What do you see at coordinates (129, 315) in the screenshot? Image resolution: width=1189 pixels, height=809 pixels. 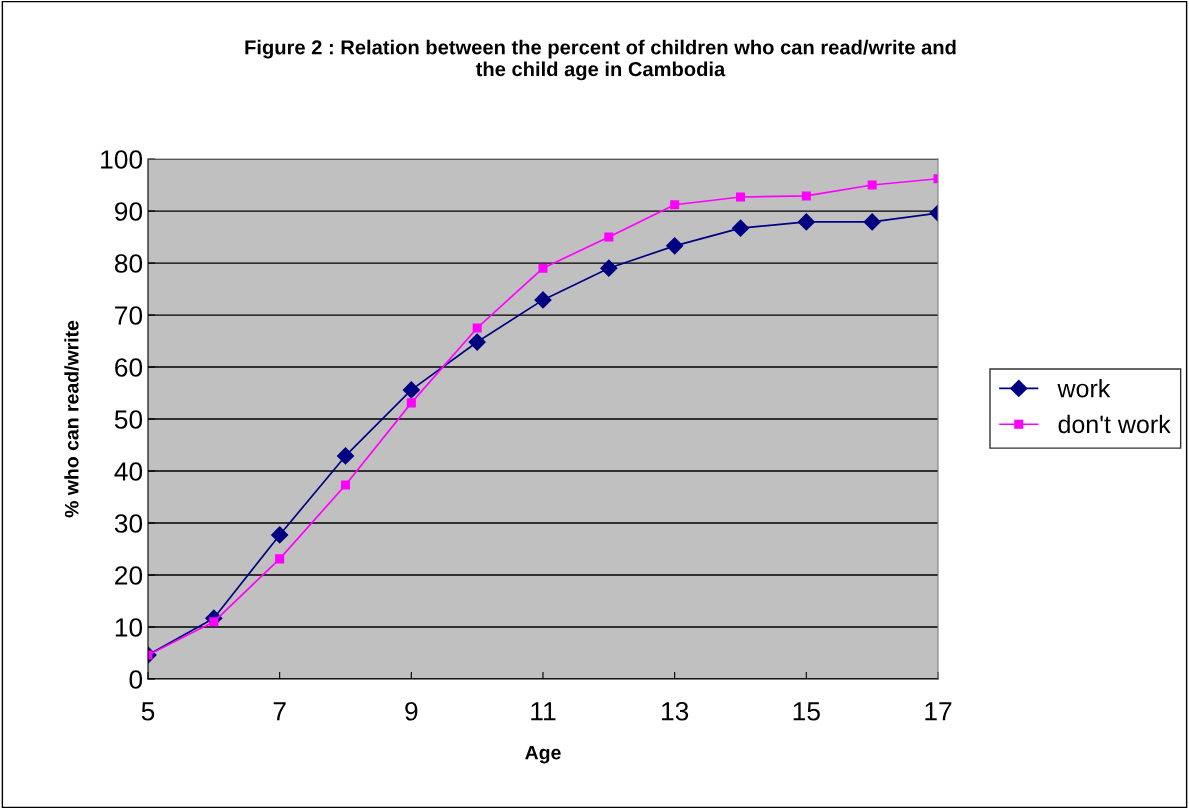 I see `y-tick-label: 70` at bounding box center [129, 315].